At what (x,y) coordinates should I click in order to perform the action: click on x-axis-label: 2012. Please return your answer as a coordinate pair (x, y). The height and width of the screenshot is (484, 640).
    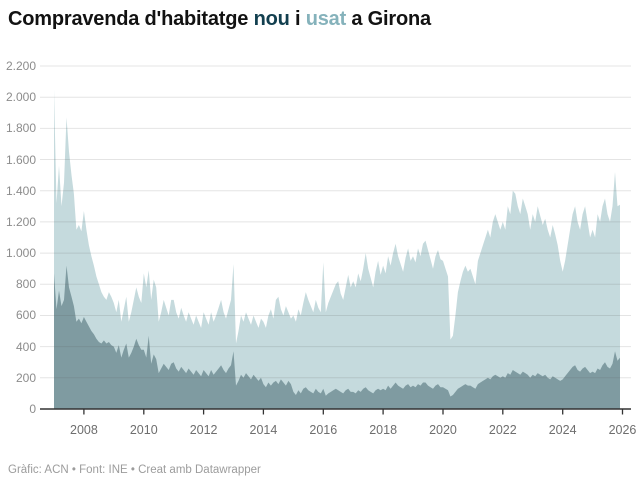
    Looking at the image, I should click on (203, 430).